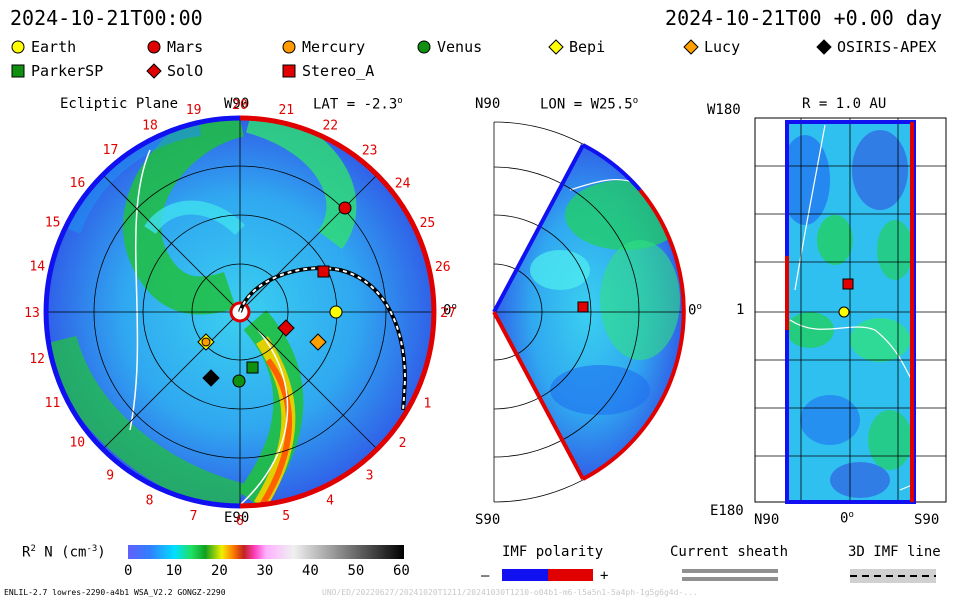 The image size is (960, 600). I want to click on colorbar, so click(266, 552).